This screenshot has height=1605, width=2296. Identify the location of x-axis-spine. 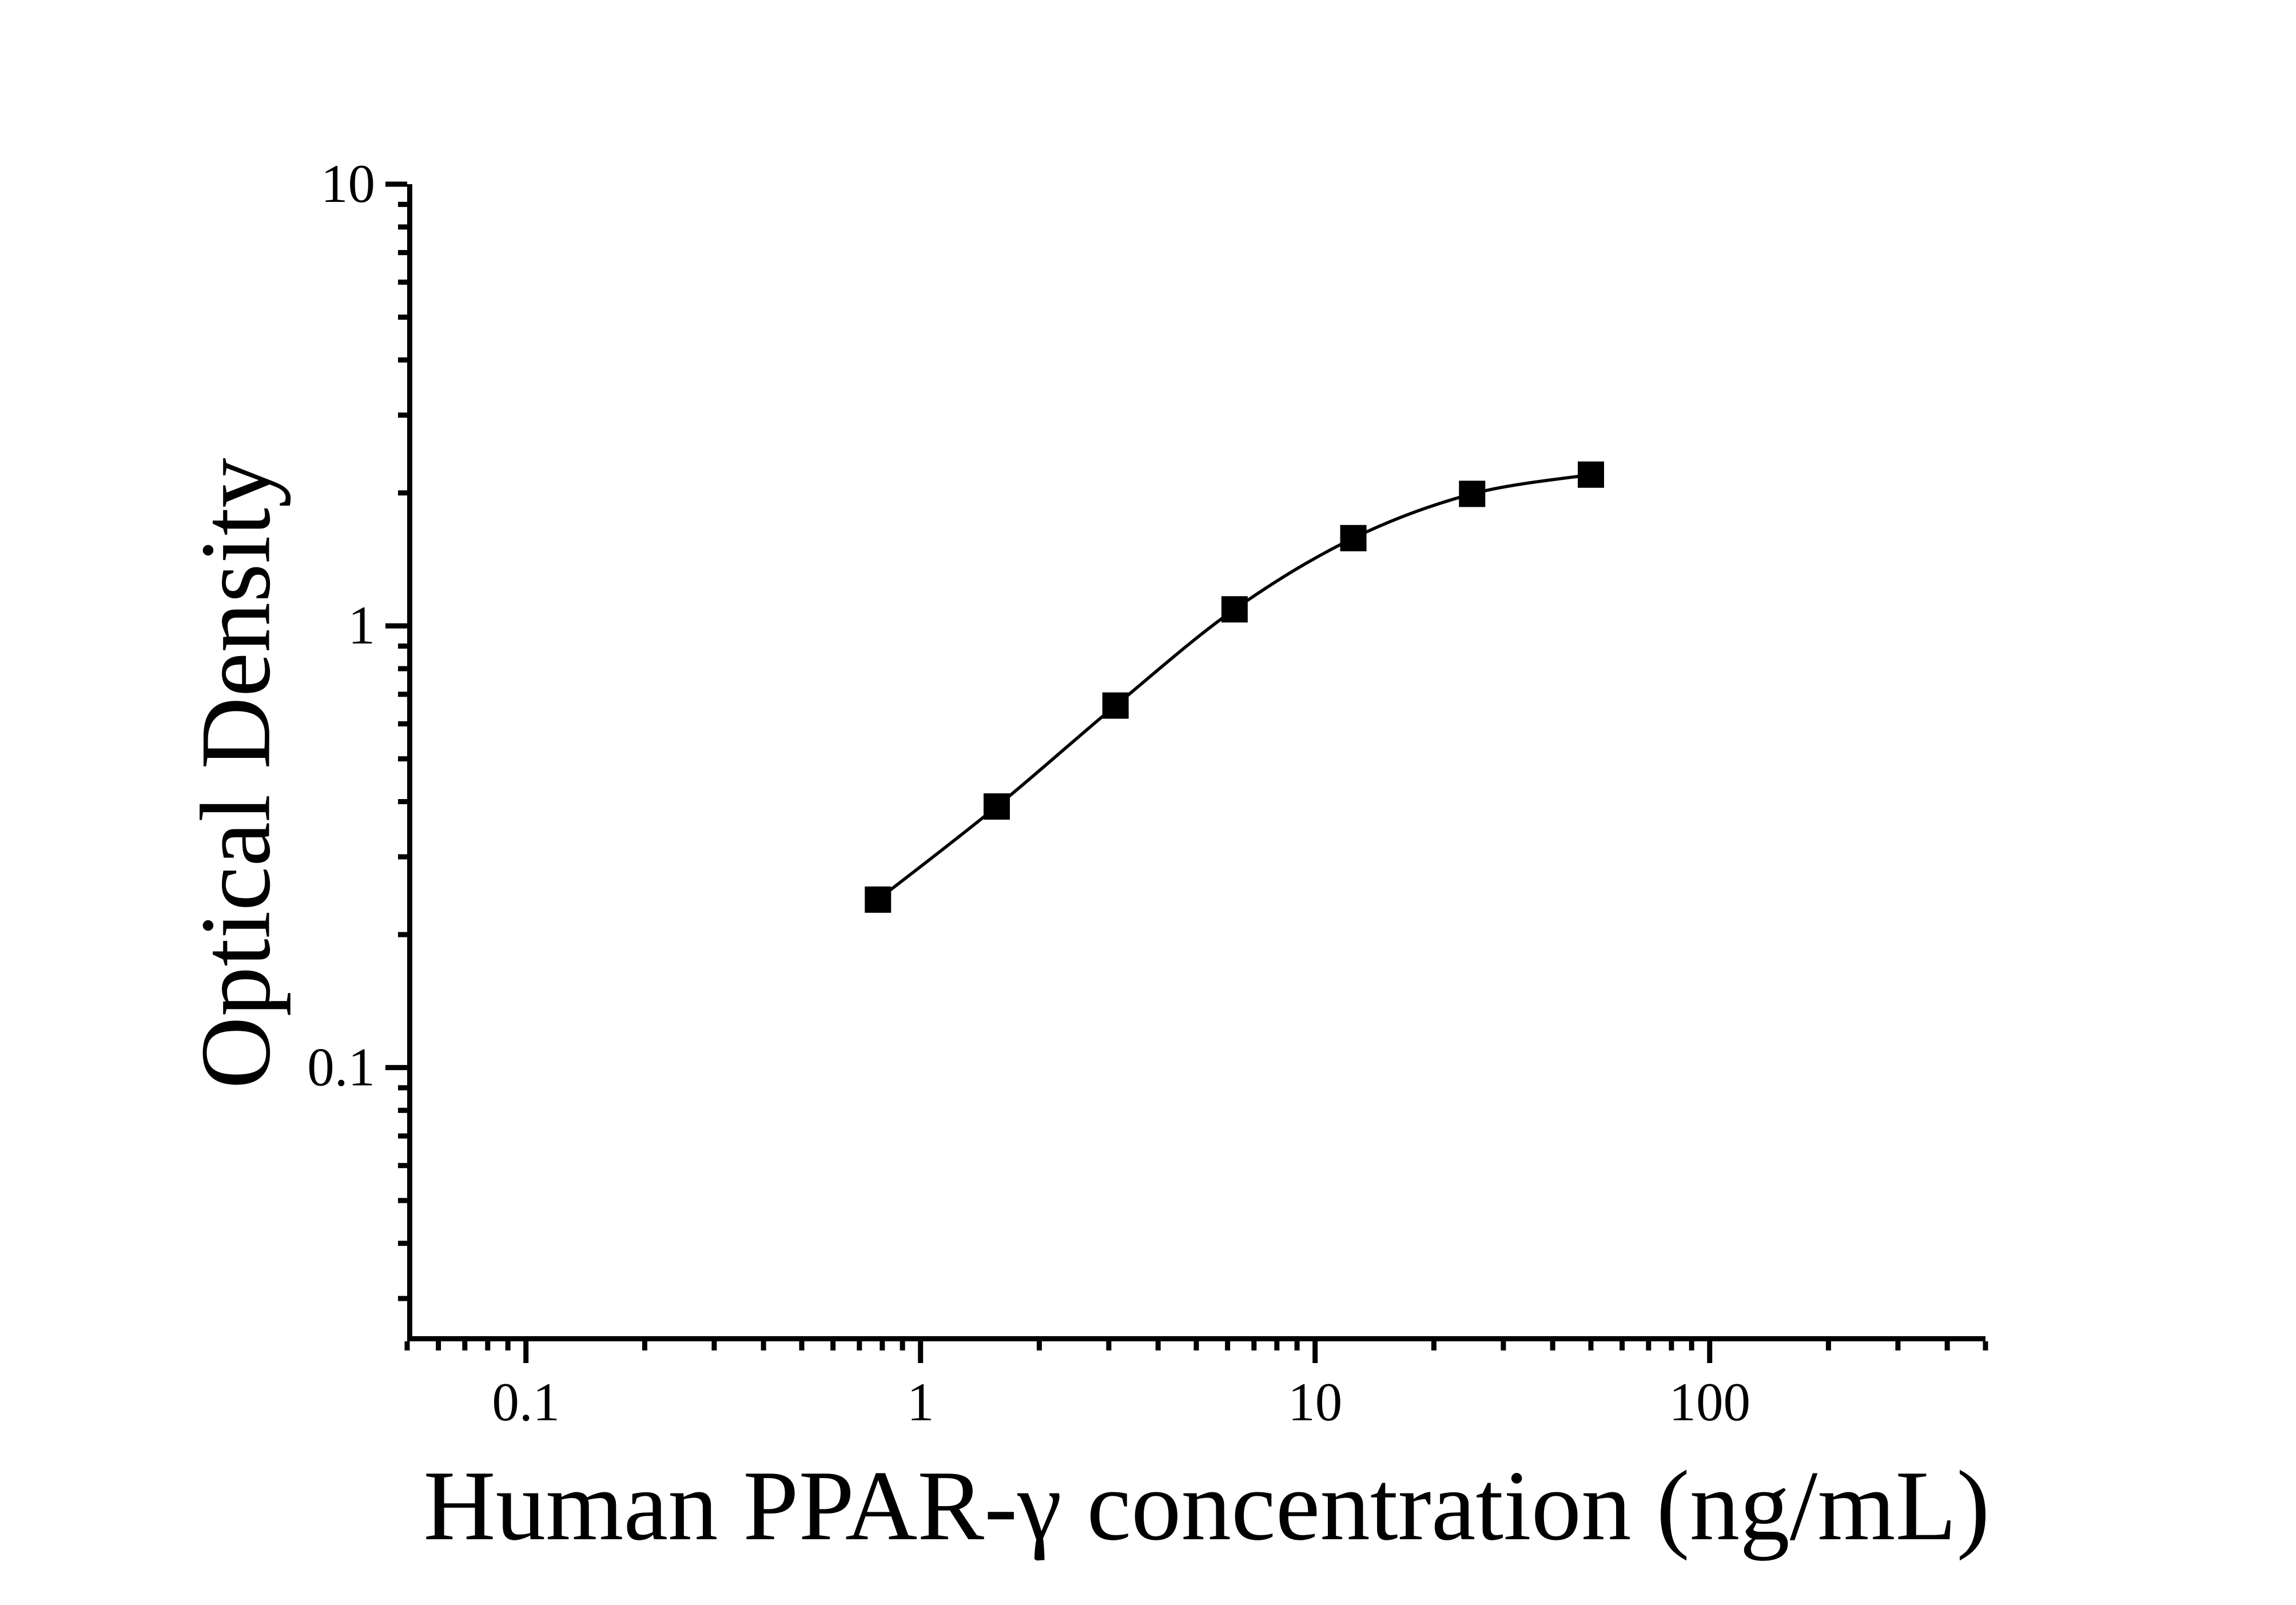
(1196, 1338).